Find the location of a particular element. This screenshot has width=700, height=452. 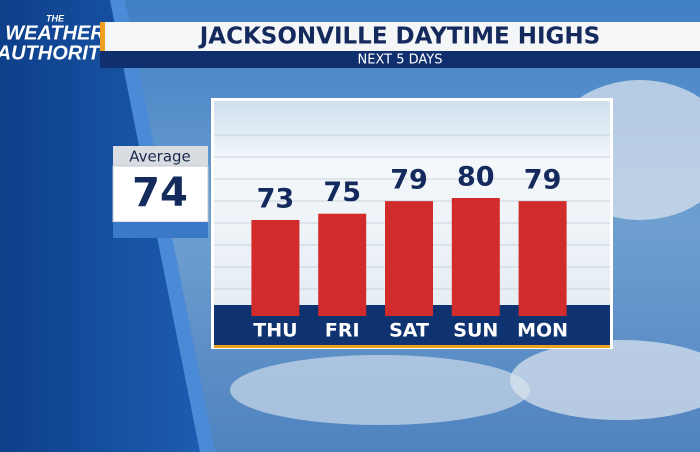

x-tick-label: SUN is located at coordinates (475, 331).